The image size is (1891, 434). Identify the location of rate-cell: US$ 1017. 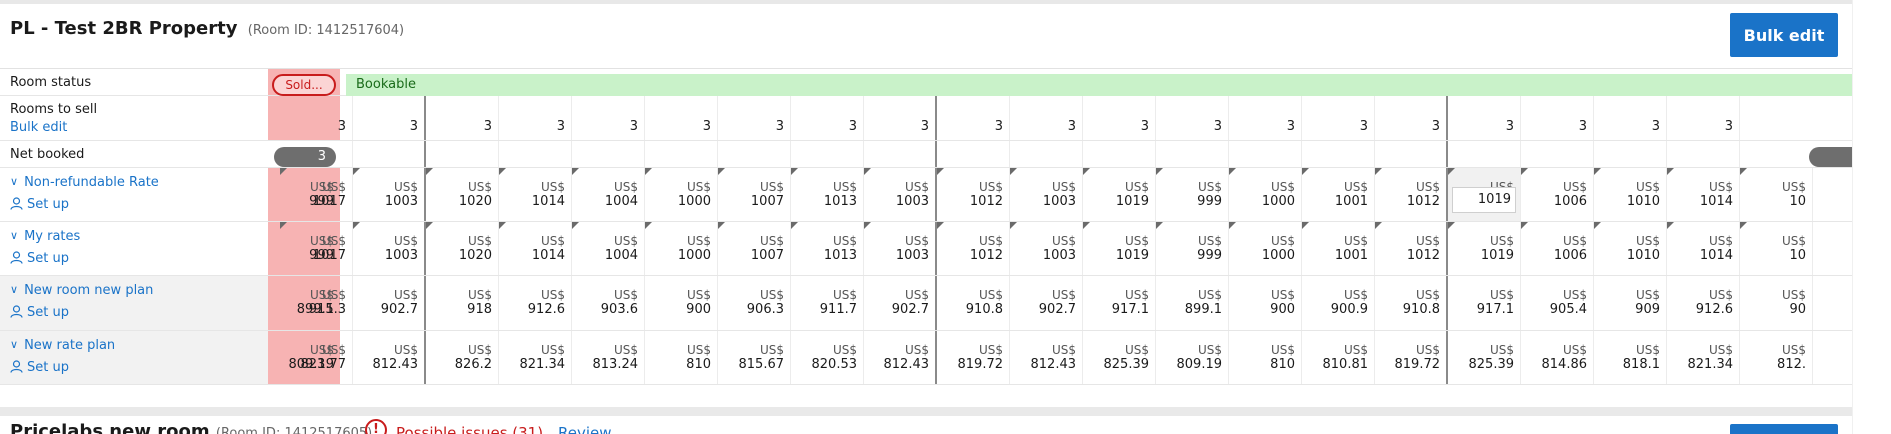
(316, 194).